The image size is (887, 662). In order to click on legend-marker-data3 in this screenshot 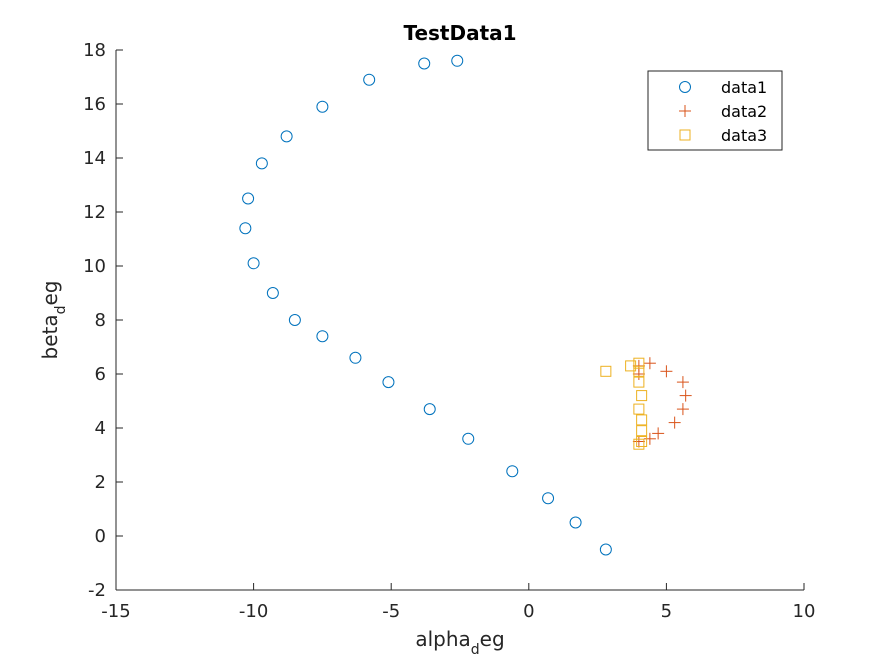, I will do `click(685, 135)`.